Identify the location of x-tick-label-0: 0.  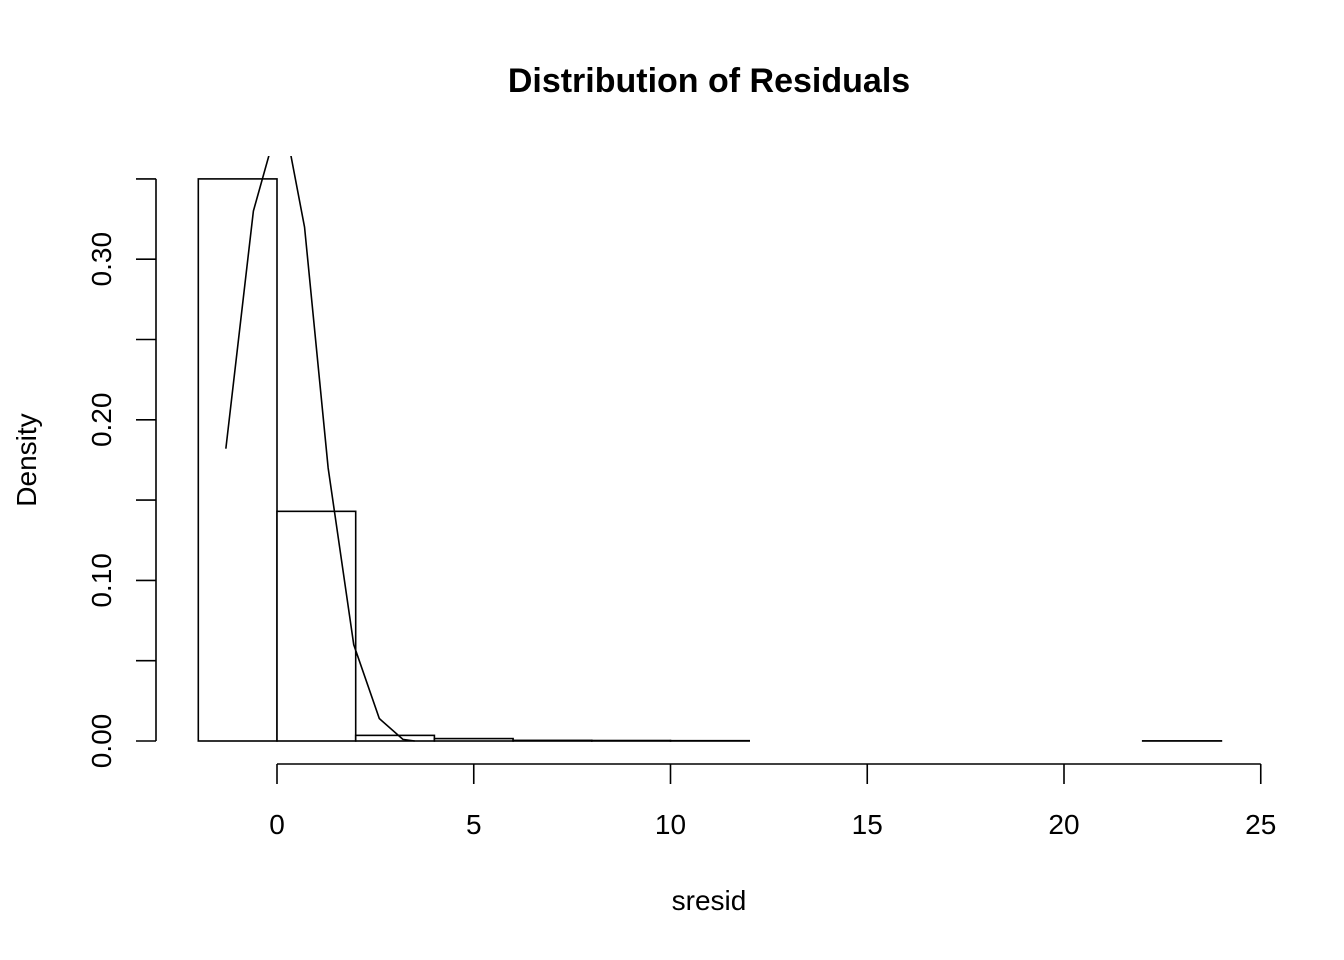
(277, 824).